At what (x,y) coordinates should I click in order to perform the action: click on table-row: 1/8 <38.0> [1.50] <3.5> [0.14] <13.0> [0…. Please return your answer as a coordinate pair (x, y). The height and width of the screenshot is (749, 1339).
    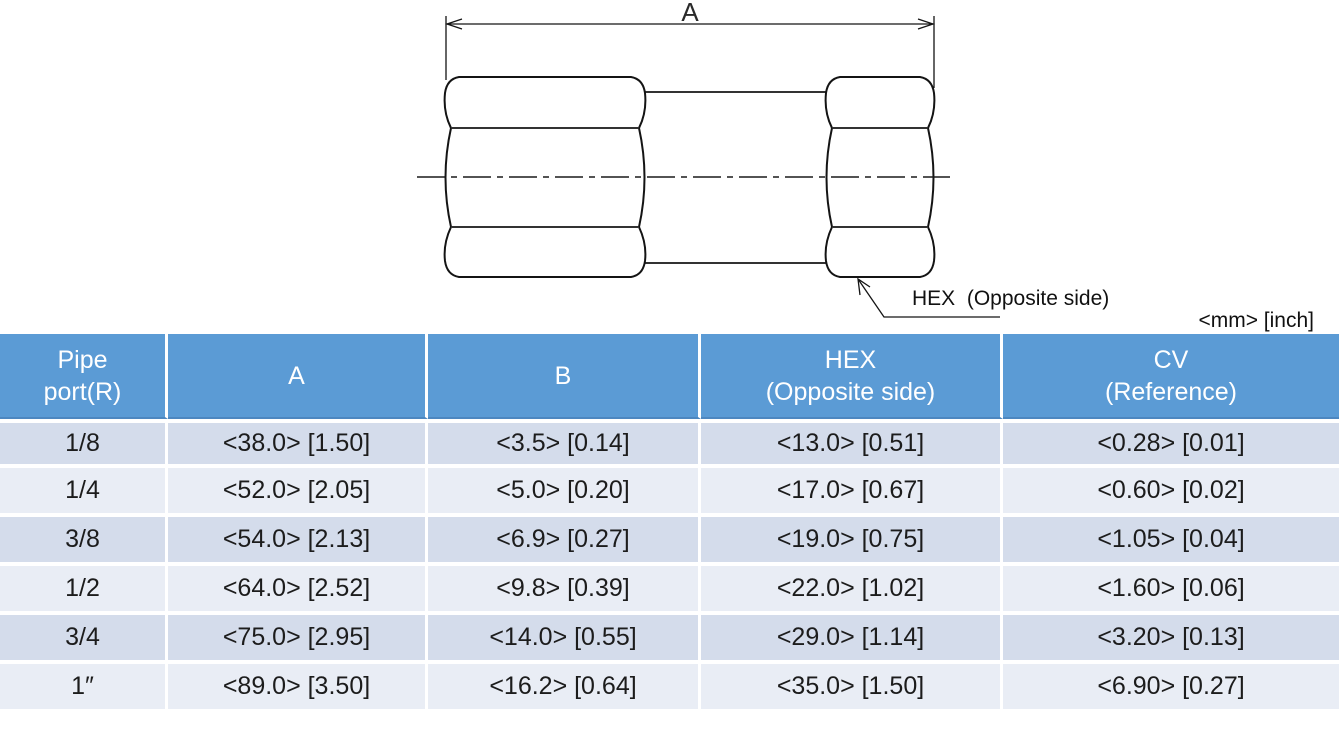
    Looking at the image, I should click on (669, 443).